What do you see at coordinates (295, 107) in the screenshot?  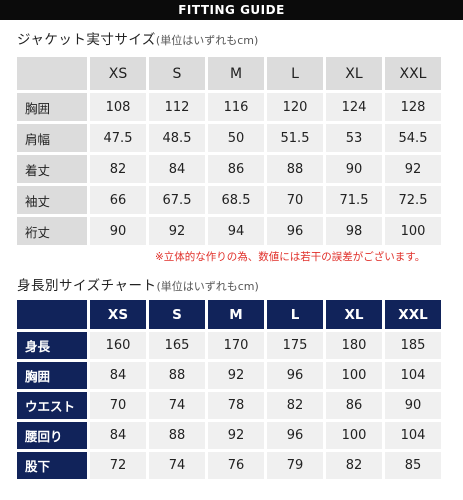 I see `table-cell: 120` at bounding box center [295, 107].